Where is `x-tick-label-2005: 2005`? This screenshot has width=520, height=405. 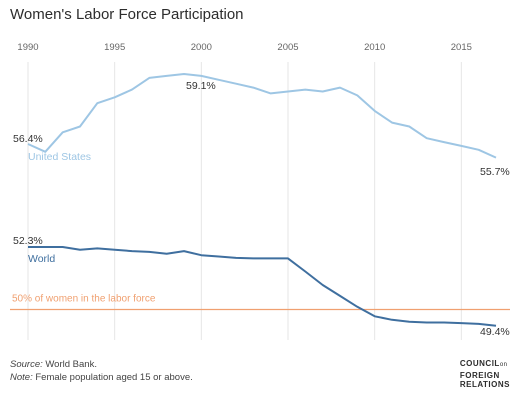 x-tick-label-2005: 2005 is located at coordinates (287, 47).